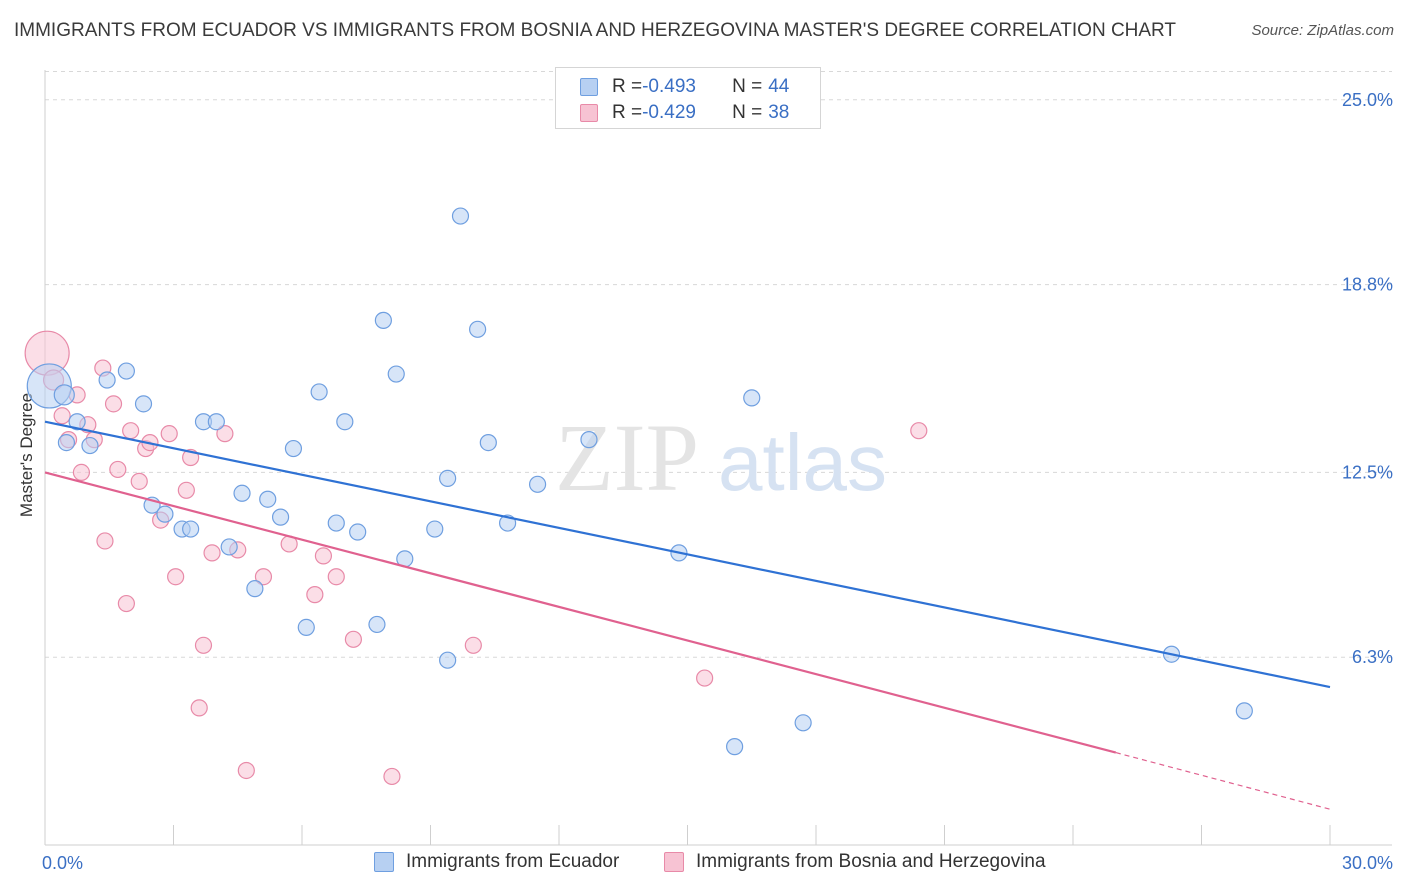 The height and width of the screenshot is (892, 1406). I want to click on legend-row-ecuador: R = -0.493 N = 44, so click(684, 87).